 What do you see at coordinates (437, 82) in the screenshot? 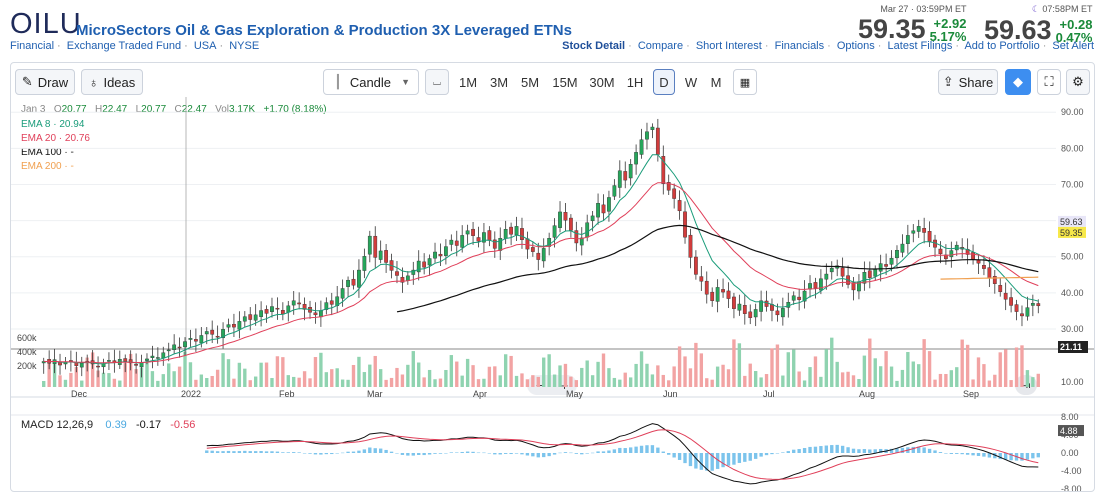
I see `interval-picker-button: ⌴` at bounding box center [437, 82].